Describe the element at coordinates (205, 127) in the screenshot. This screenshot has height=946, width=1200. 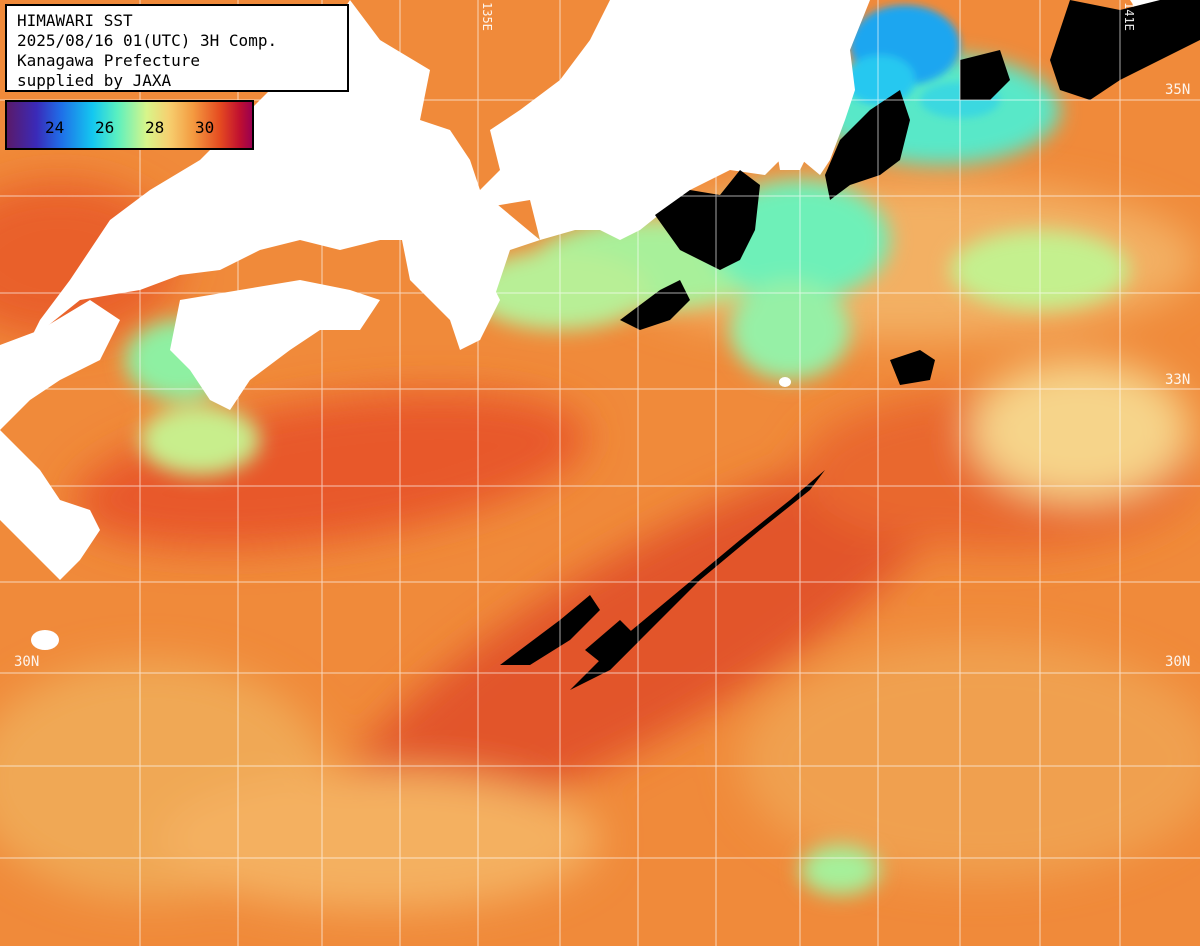
I see `legend-tick-30: 30` at that location.